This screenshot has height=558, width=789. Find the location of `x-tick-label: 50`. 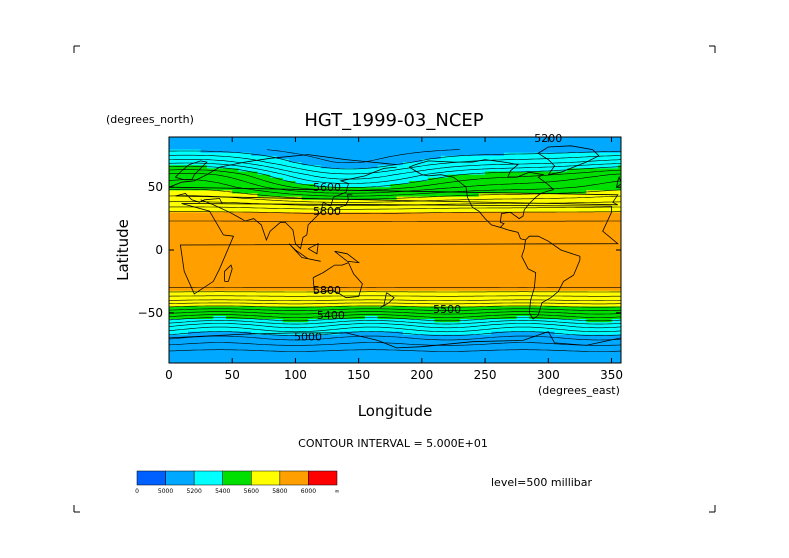

x-tick-label: 50 is located at coordinates (232, 375).